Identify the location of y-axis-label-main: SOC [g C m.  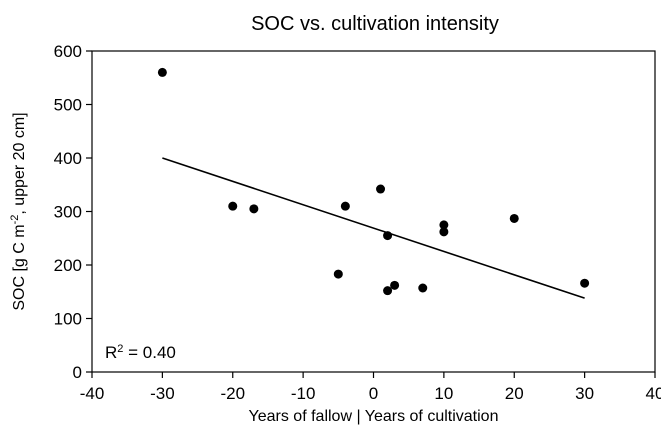
(19, 267).